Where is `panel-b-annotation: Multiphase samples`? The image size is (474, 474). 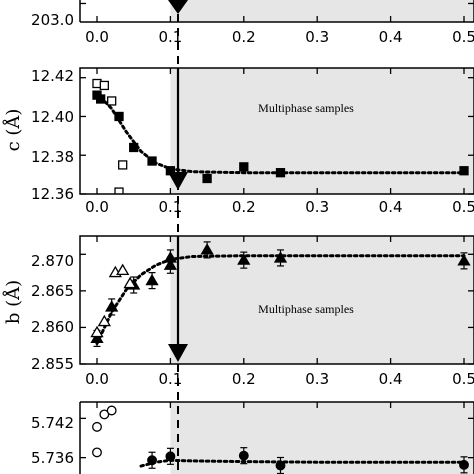
panel-b-annotation: Multiphase samples is located at coordinates (306, 309).